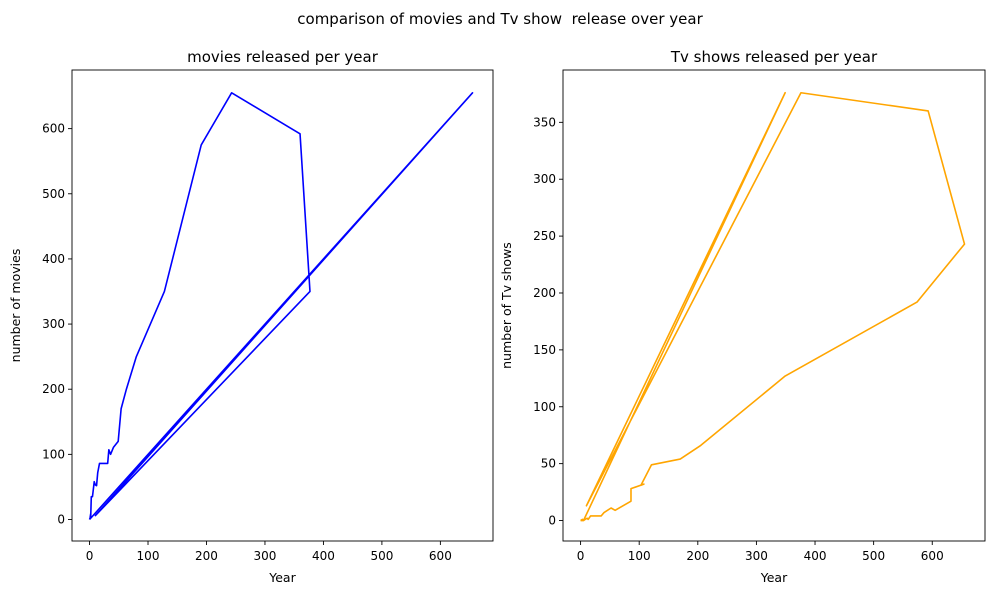 The height and width of the screenshot is (600, 1000). I want to click on tvshows-x-tick-label: 600, so click(932, 556).